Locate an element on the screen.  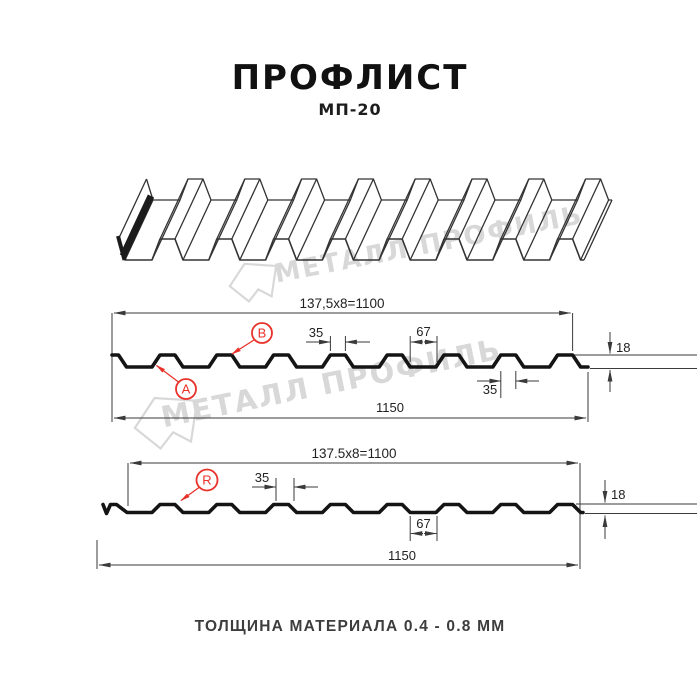
page-subtitle: МП-20 is located at coordinates (350, 109).